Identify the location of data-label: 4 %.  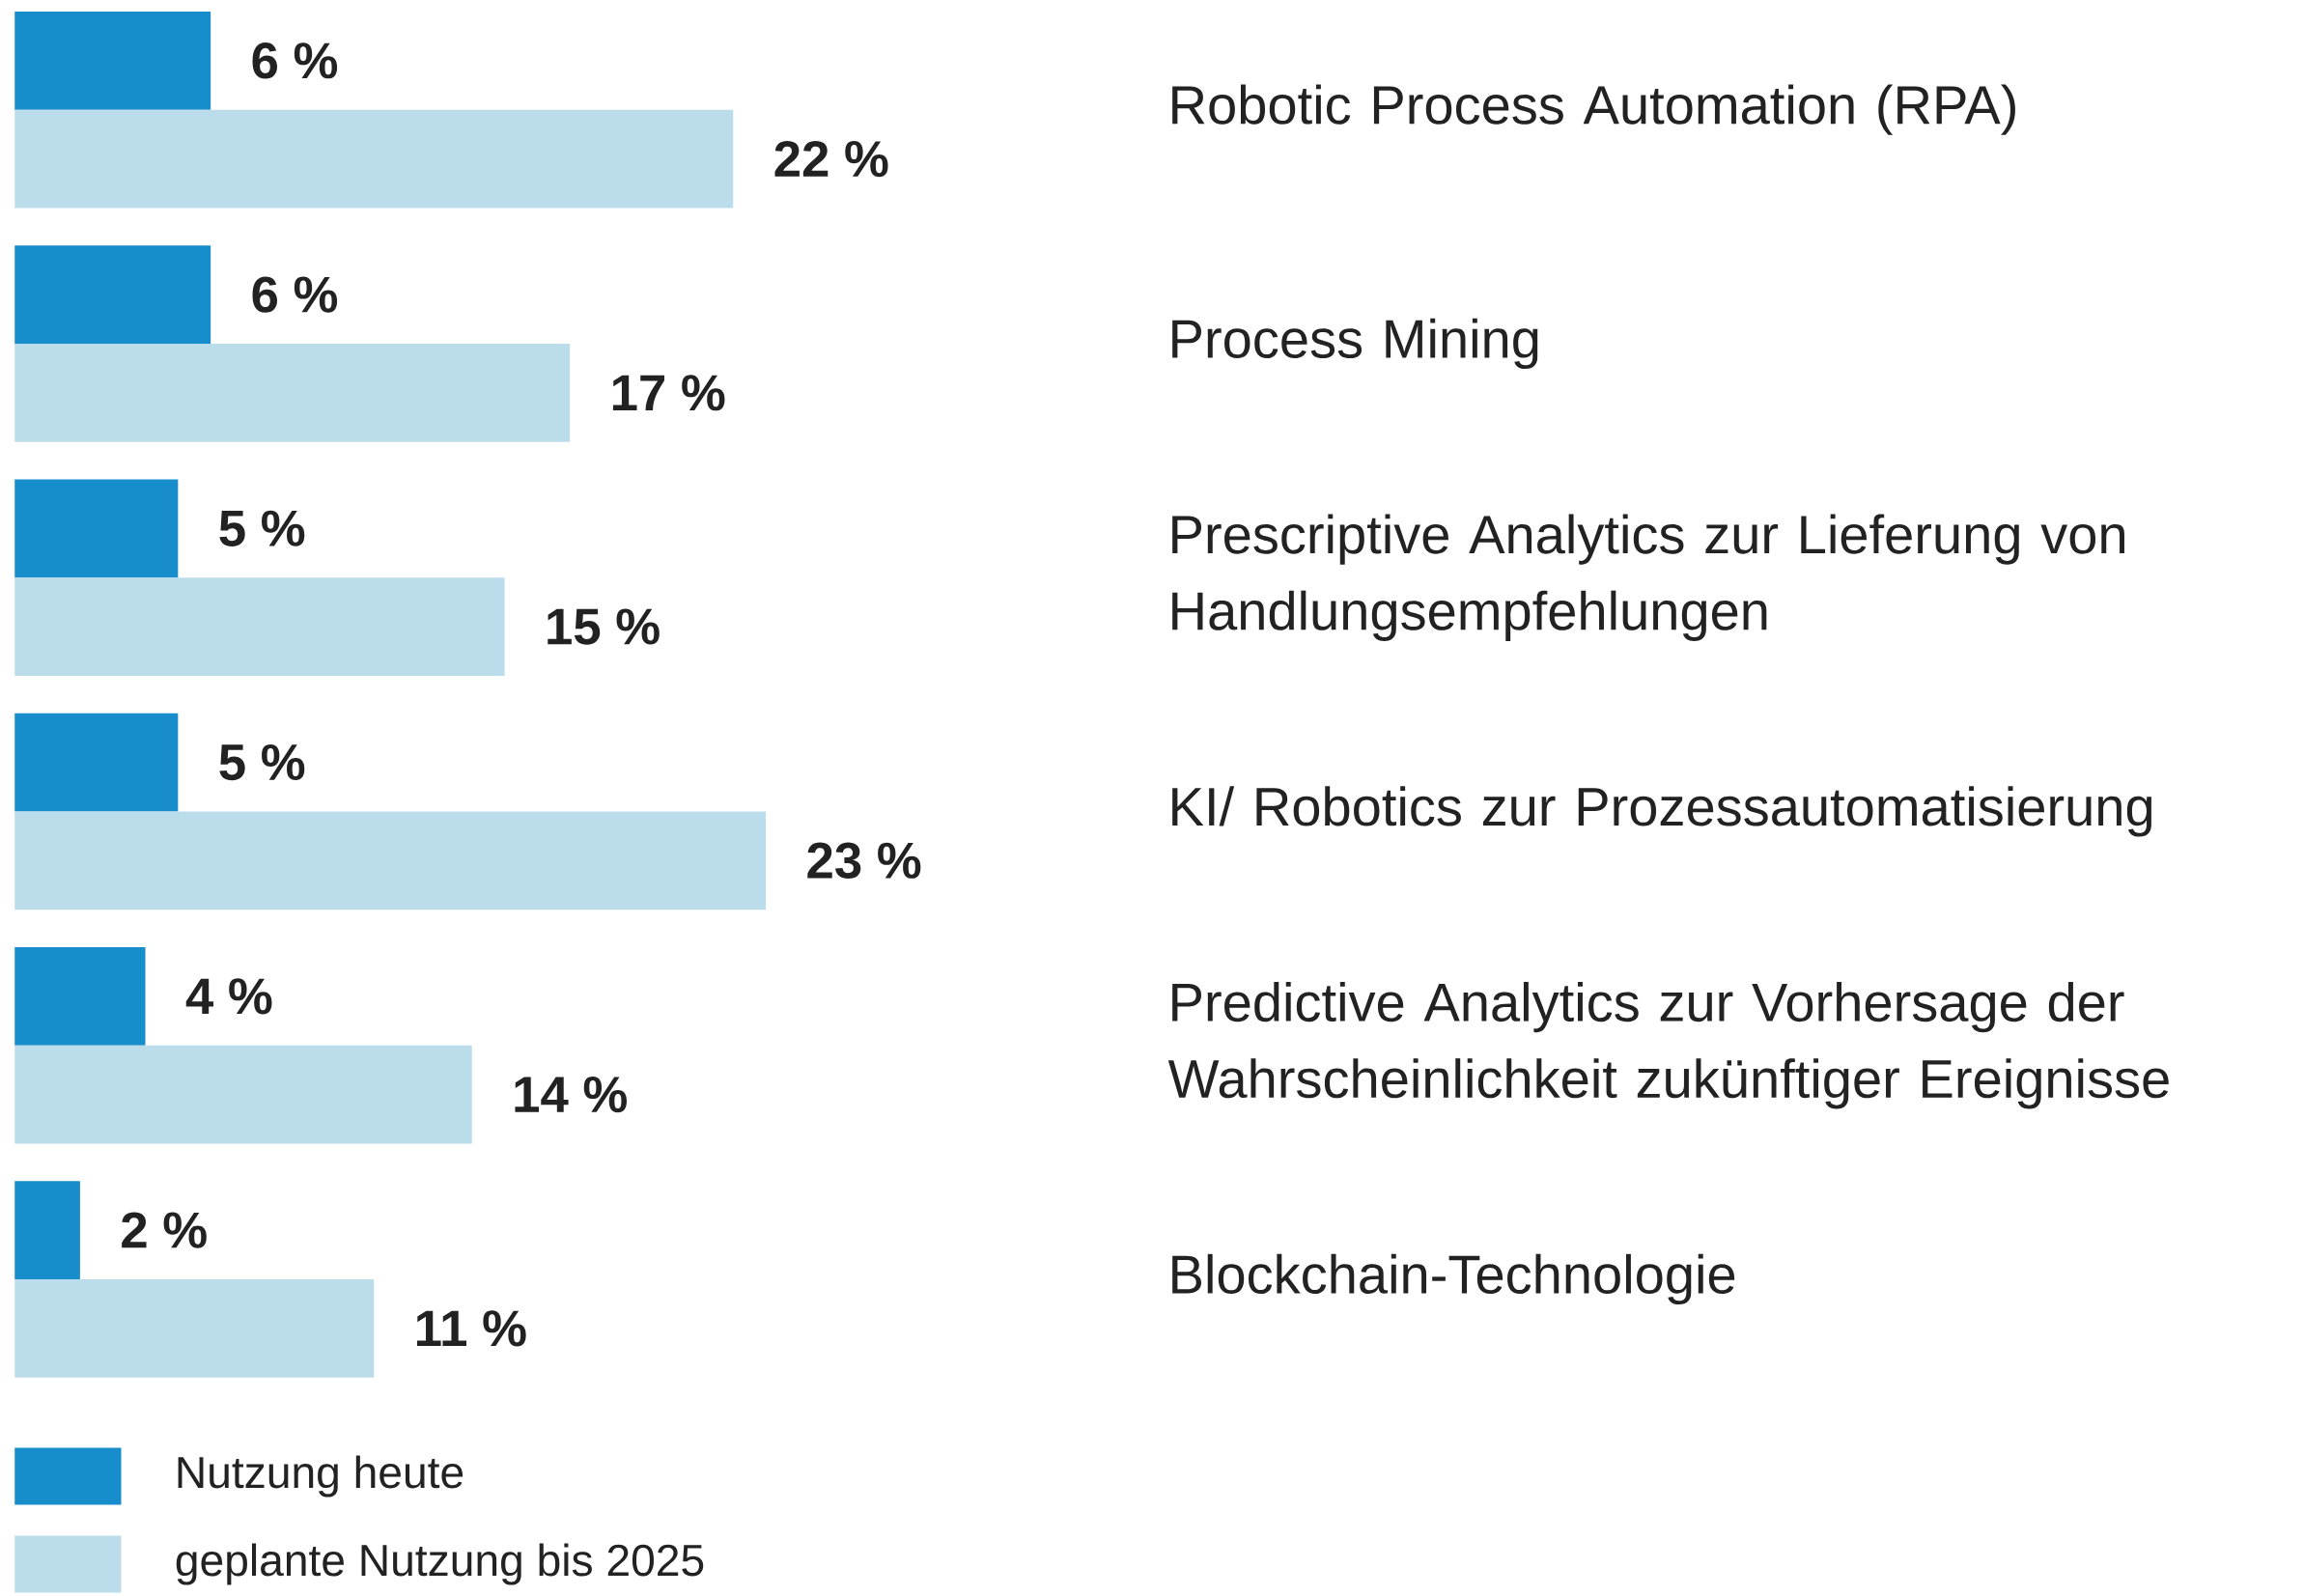
(228, 997).